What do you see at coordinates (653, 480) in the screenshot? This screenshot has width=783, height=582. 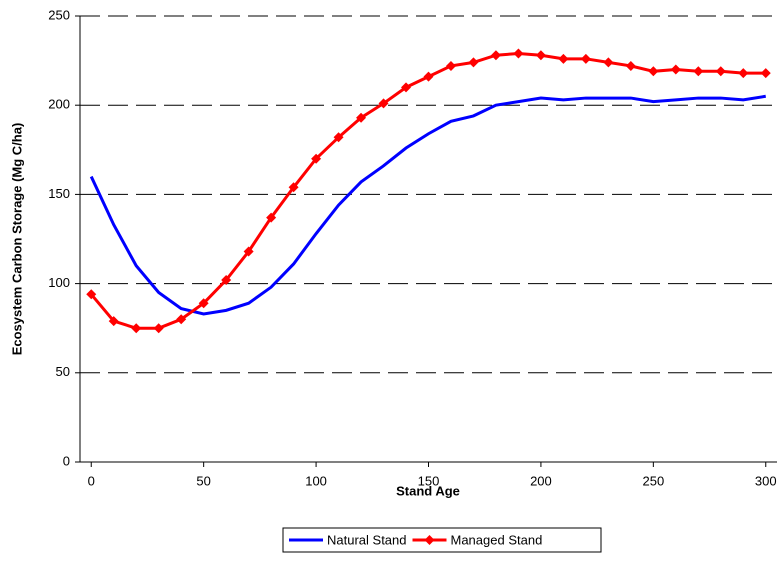 I see `x-tick-label: 250` at bounding box center [653, 480].